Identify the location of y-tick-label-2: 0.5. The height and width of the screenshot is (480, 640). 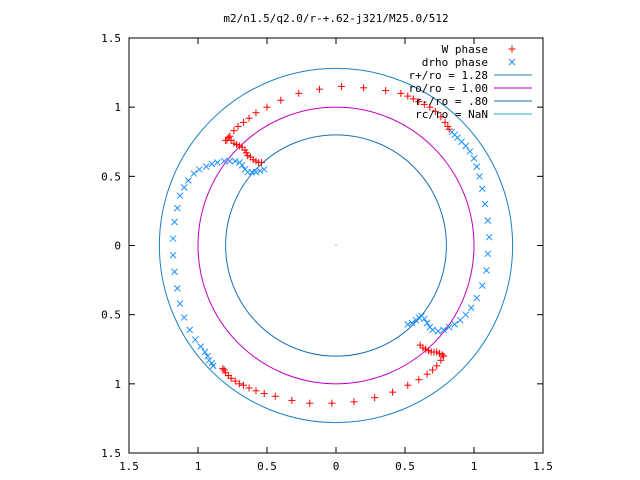
(111, 176).